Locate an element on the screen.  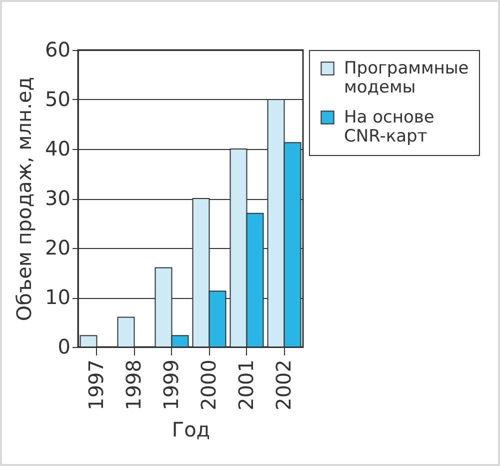
y-tick-label: 50 is located at coordinates (57, 99).